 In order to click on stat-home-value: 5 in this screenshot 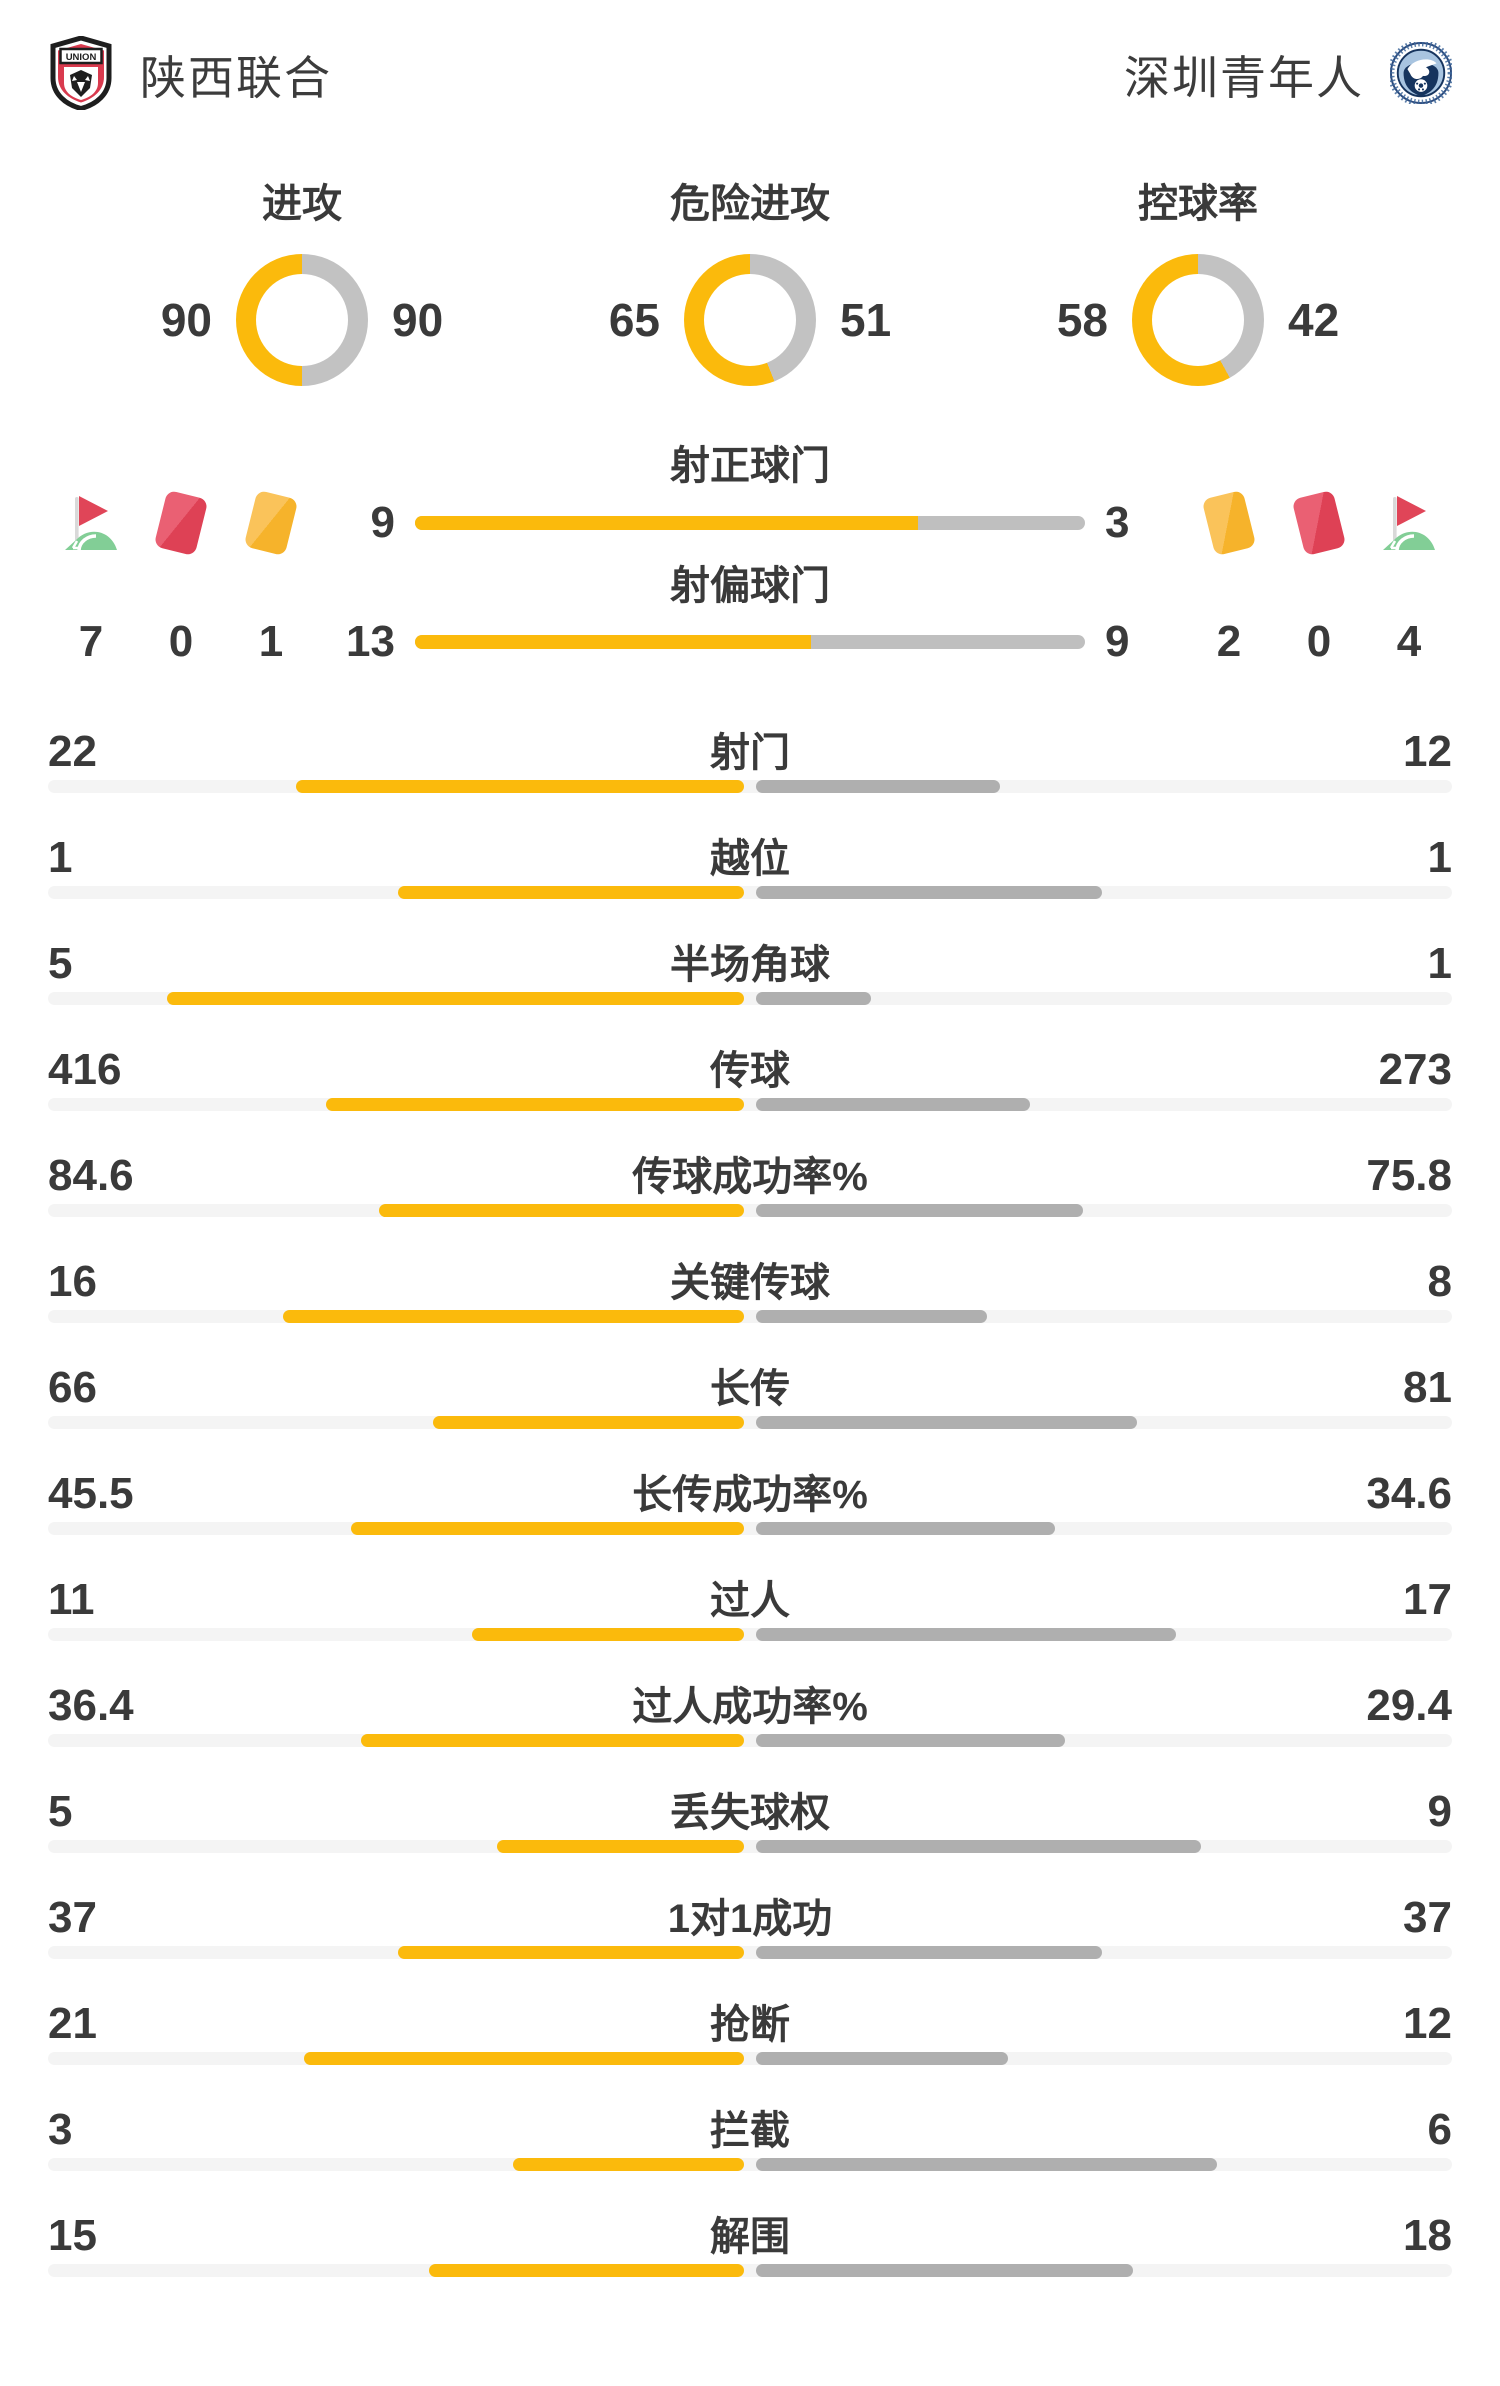, I will do `click(60, 963)`.